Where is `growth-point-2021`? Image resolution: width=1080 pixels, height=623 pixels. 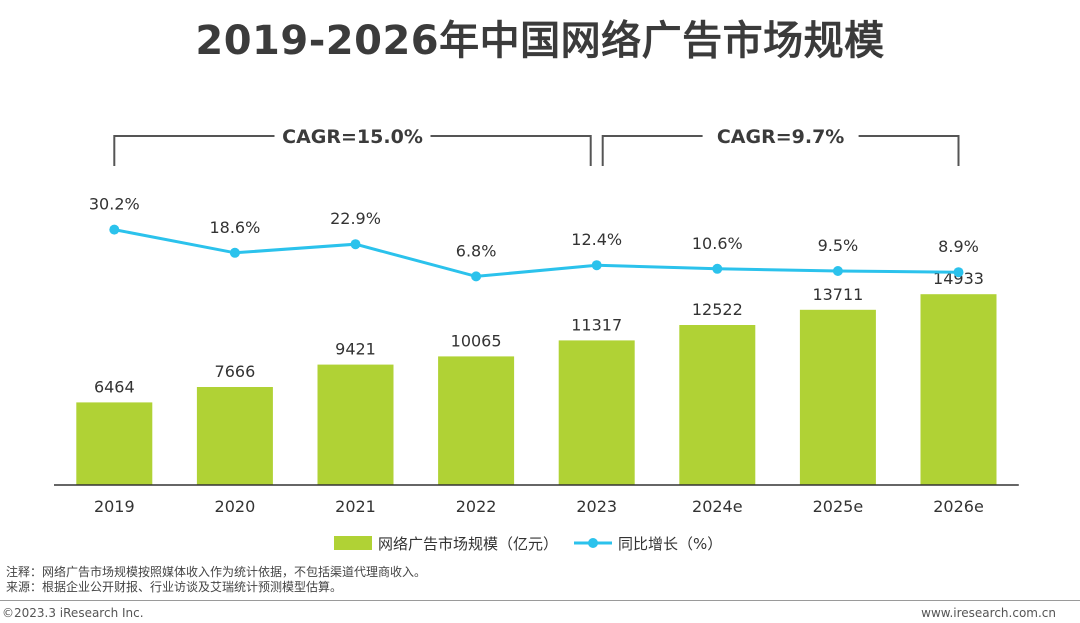
growth-point-2021 is located at coordinates (355, 244).